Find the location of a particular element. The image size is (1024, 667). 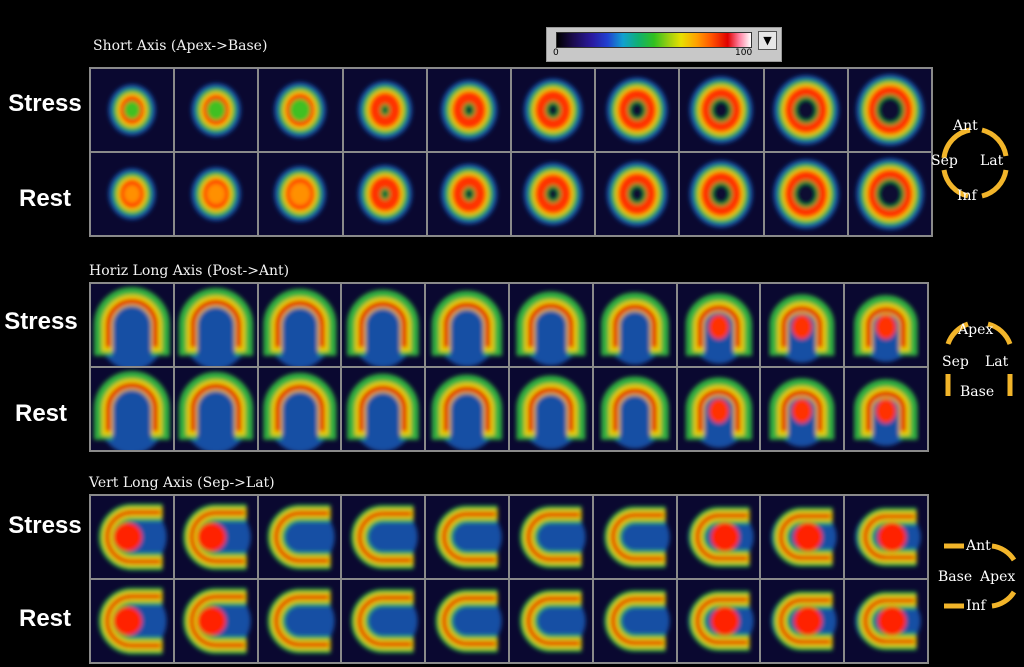

section-title-short-axis: Short Axis (Apex->Base) is located at coordinates (180, 46).